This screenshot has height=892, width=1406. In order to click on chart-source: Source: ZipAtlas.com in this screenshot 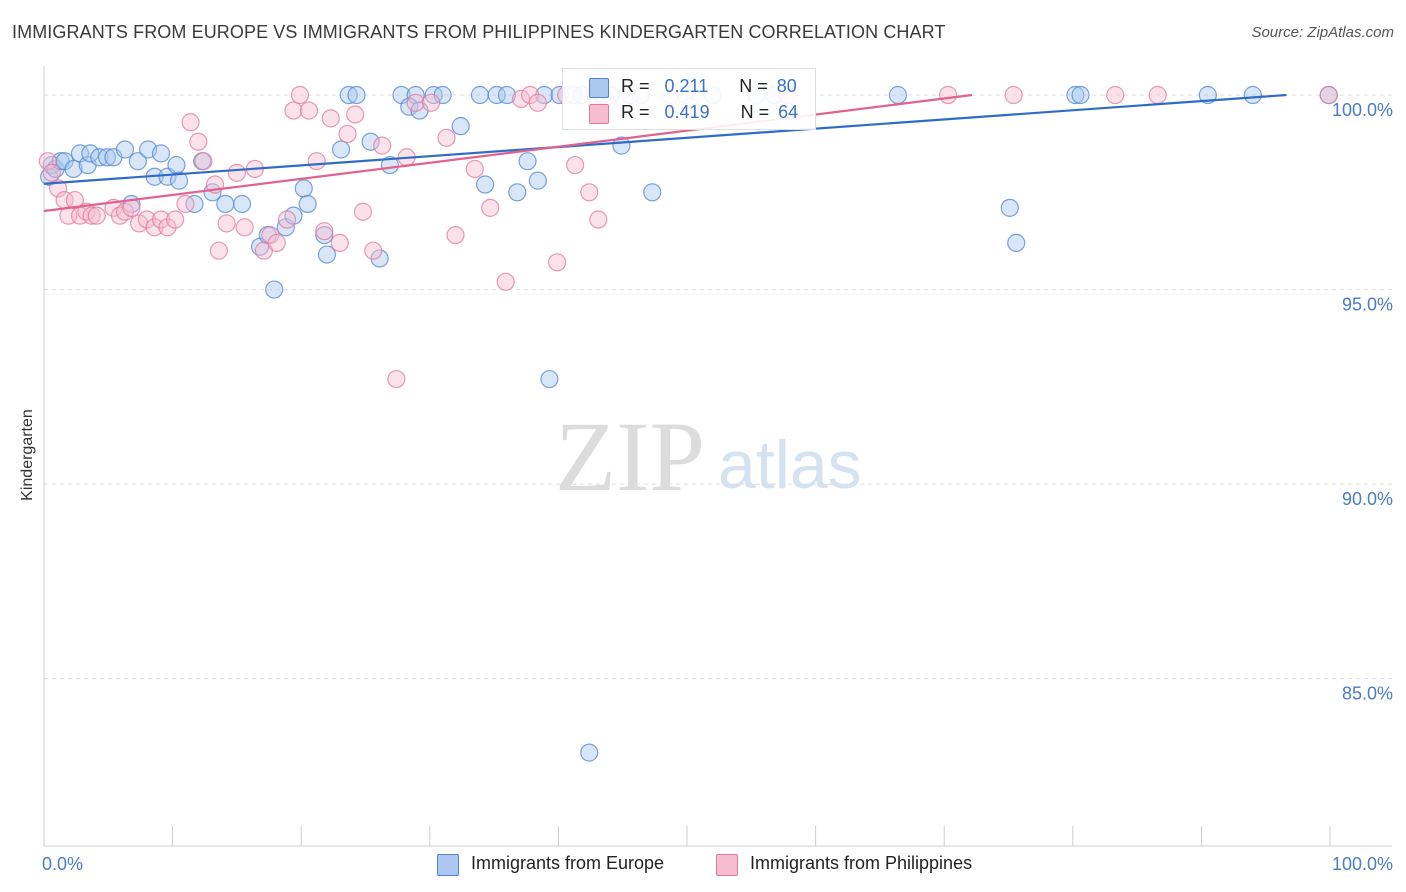, I will do `click(1322, 32)`.